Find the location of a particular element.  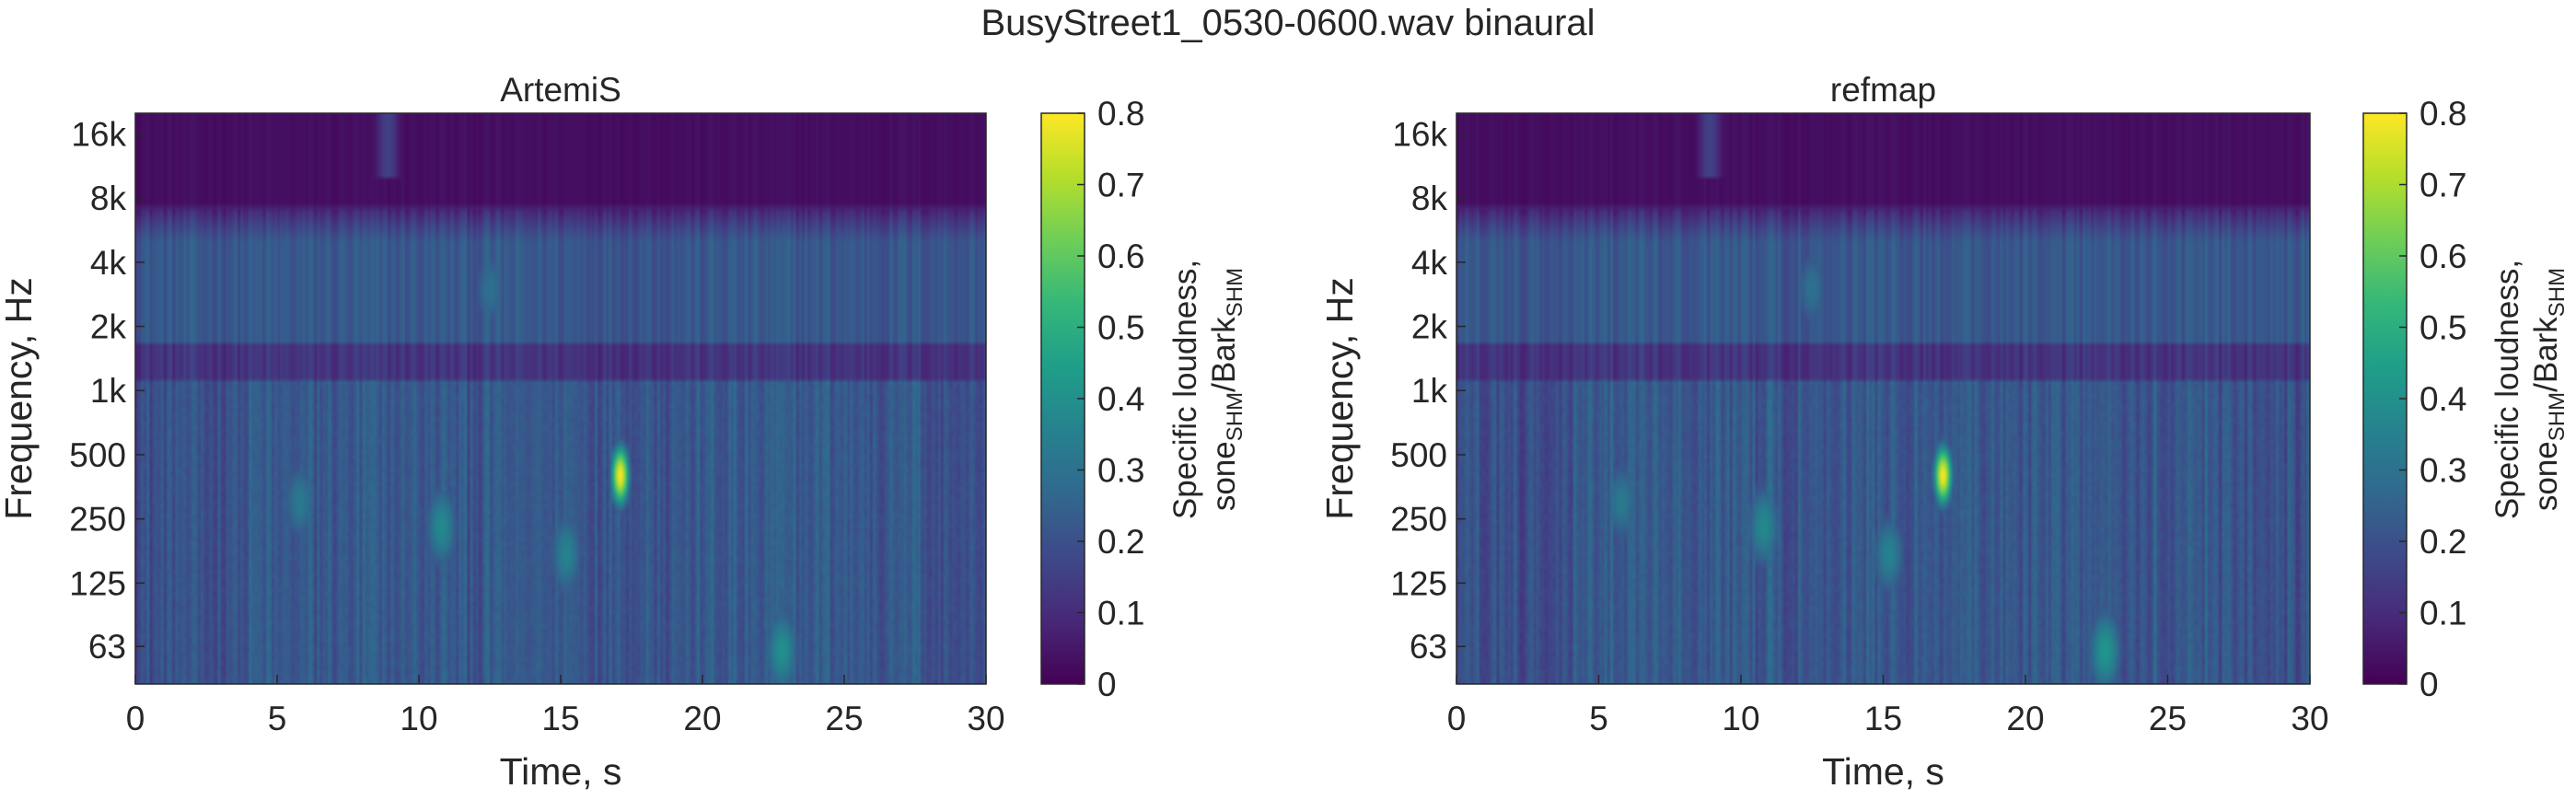

figure-title: BusyStreet1_0530-0600.wav binaural is located at coordinates (1288, 23).